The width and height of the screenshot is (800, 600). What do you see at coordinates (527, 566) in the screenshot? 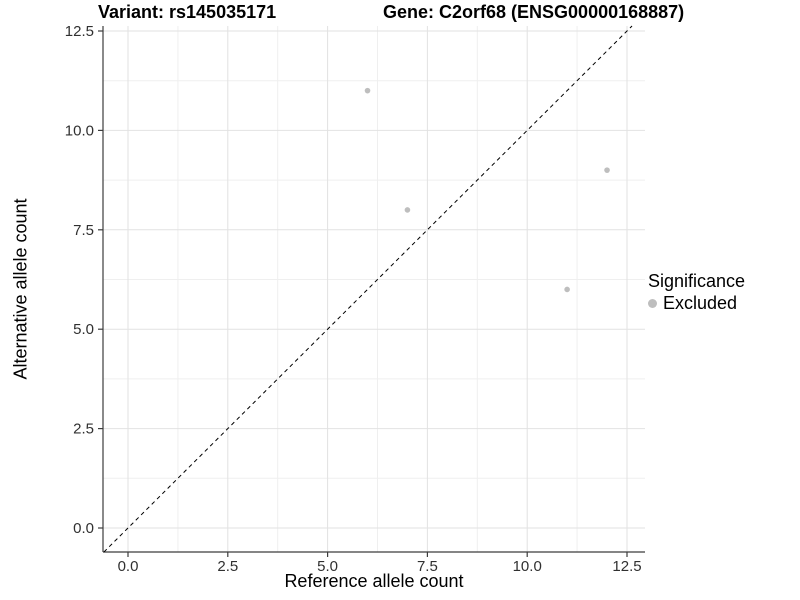
I see `x-tick-label: 10.0` at bounding box center [527, 566].